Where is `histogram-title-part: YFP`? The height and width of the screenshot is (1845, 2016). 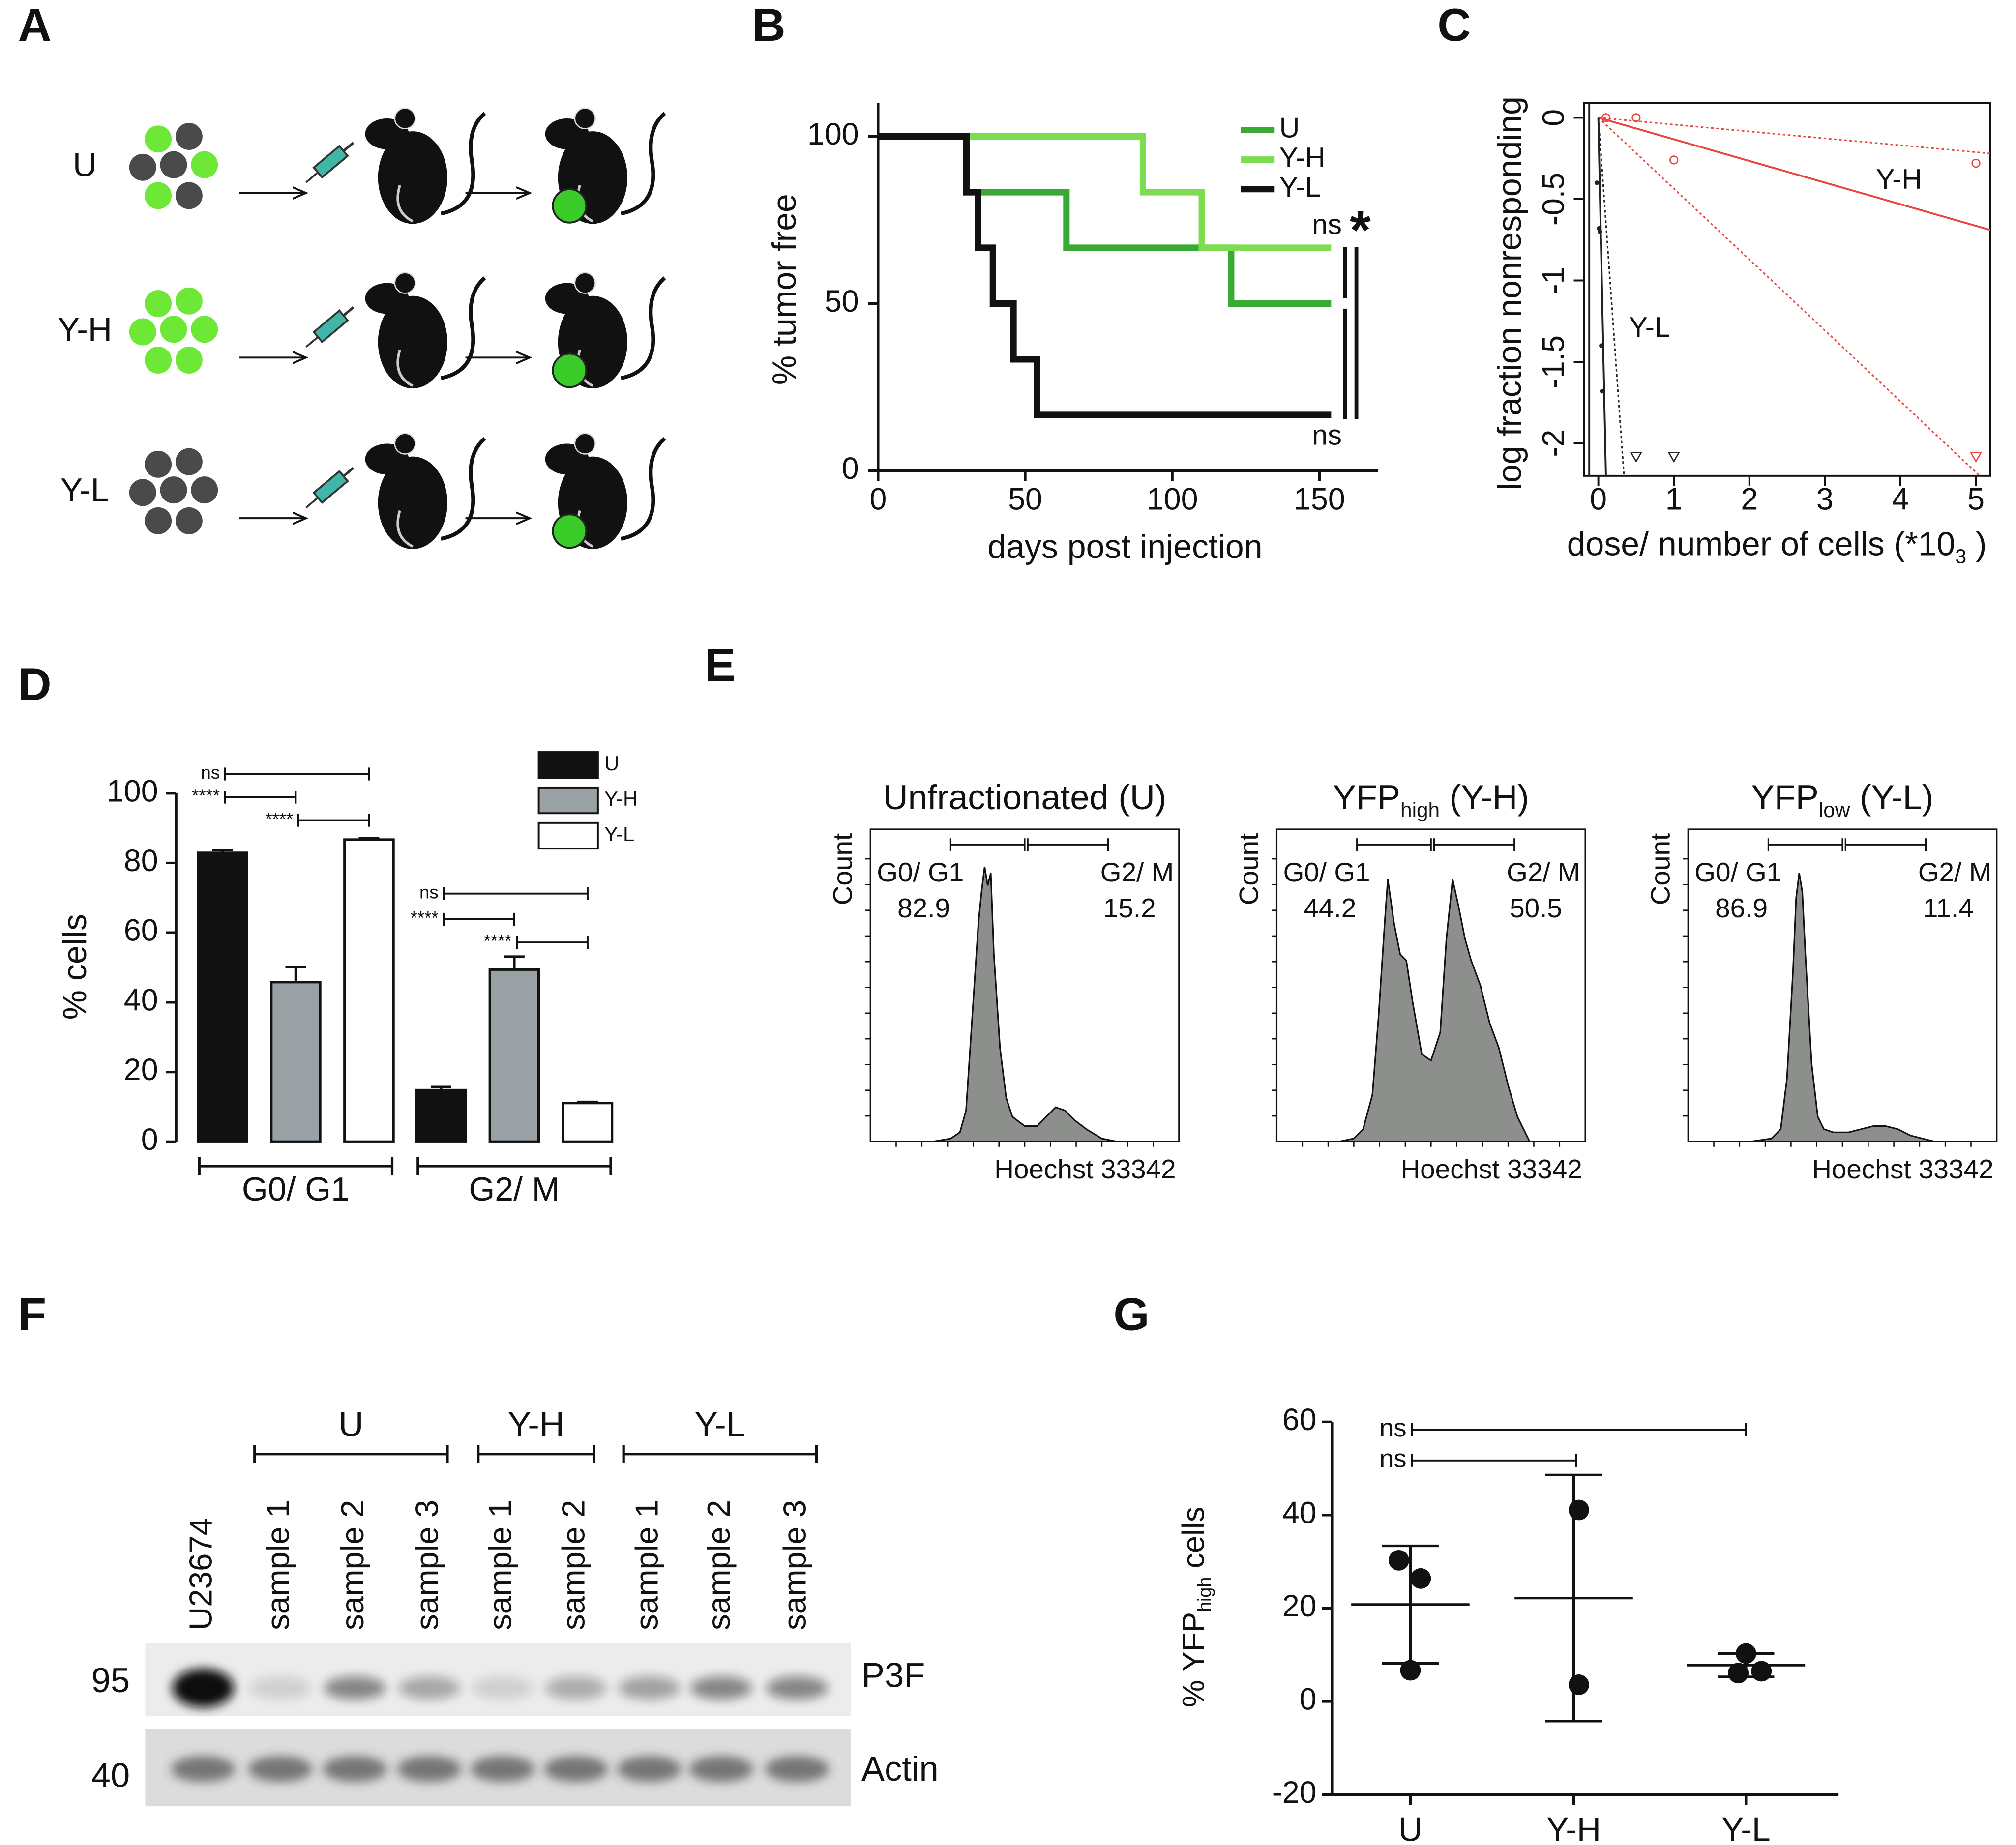 histogram-title-part: YFP is located at coordinates (1366, 796).